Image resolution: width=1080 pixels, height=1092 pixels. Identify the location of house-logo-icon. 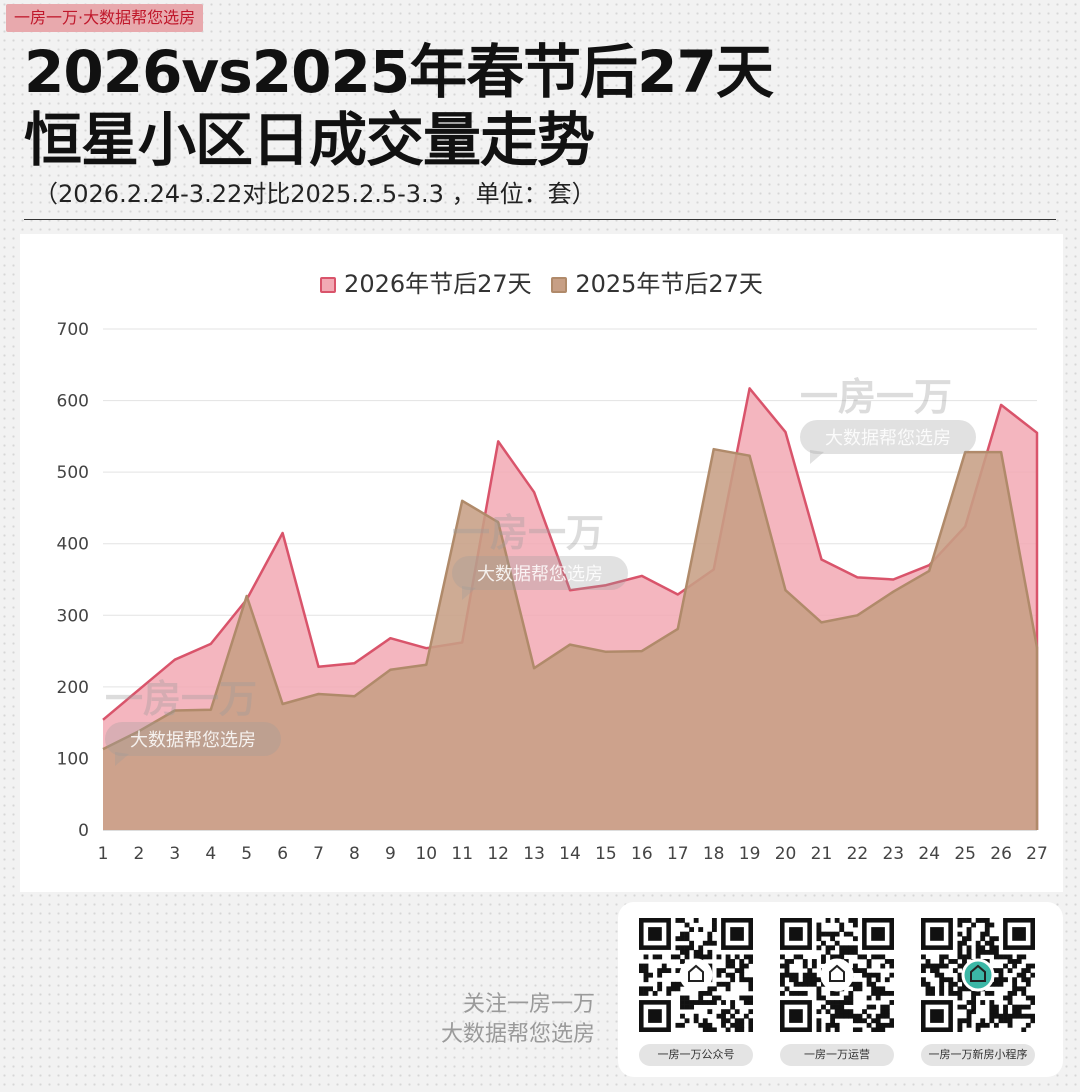
(696, 975).